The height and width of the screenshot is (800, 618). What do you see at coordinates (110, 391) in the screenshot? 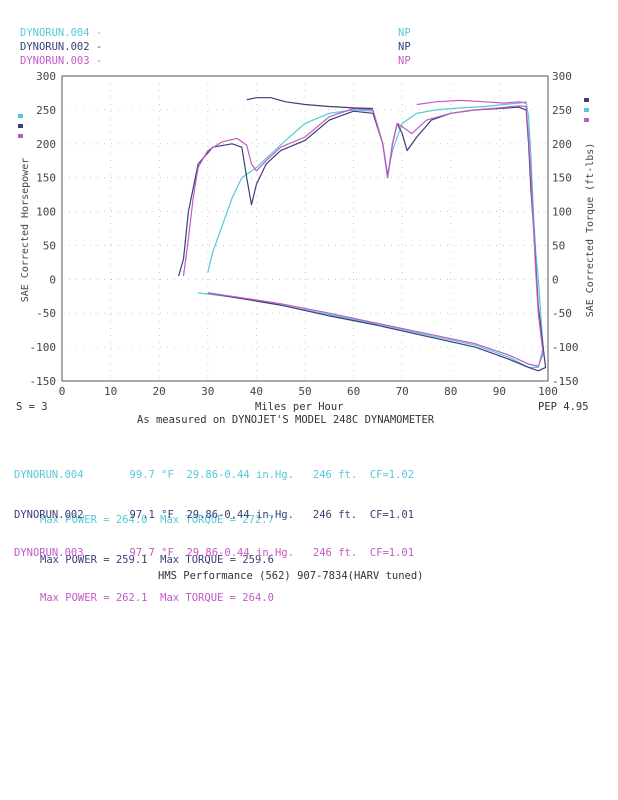
I see `x-tick-label: 10` at bounding box center [110, 391].